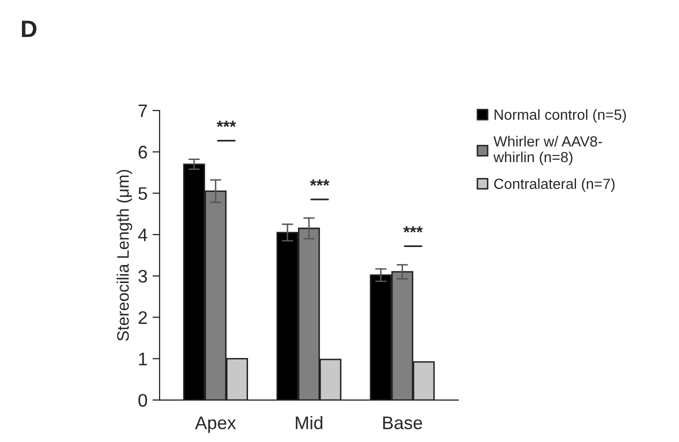 The width and height of the screenshot is (679, 442). Describe the element at coordinates (143, 193) in the screenshot. I see `y-tick-label: 5` at that location.